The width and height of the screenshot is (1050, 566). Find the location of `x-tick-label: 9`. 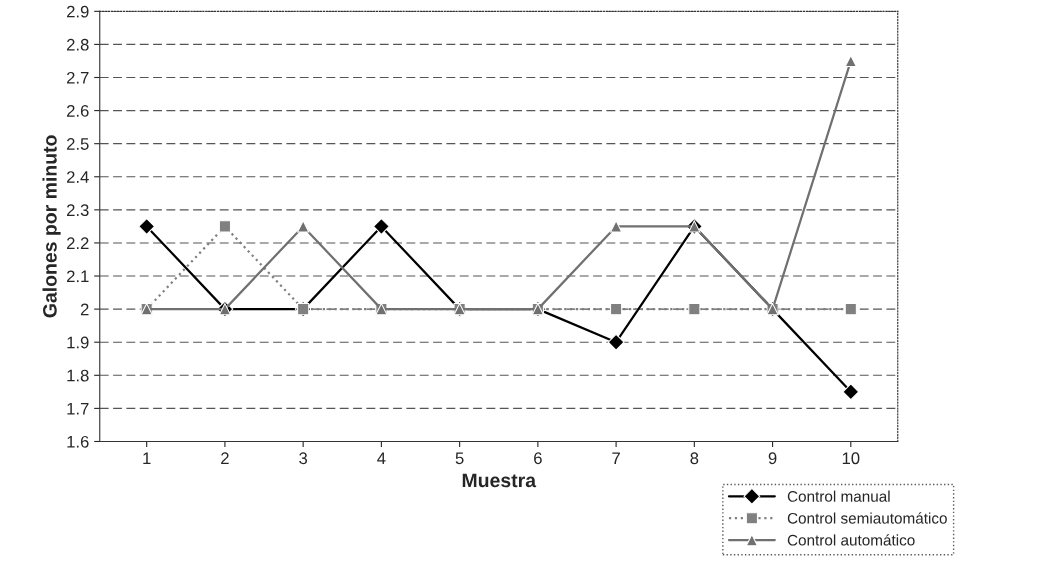

x-tick-label: 9 is located at coordinates (772, 458).